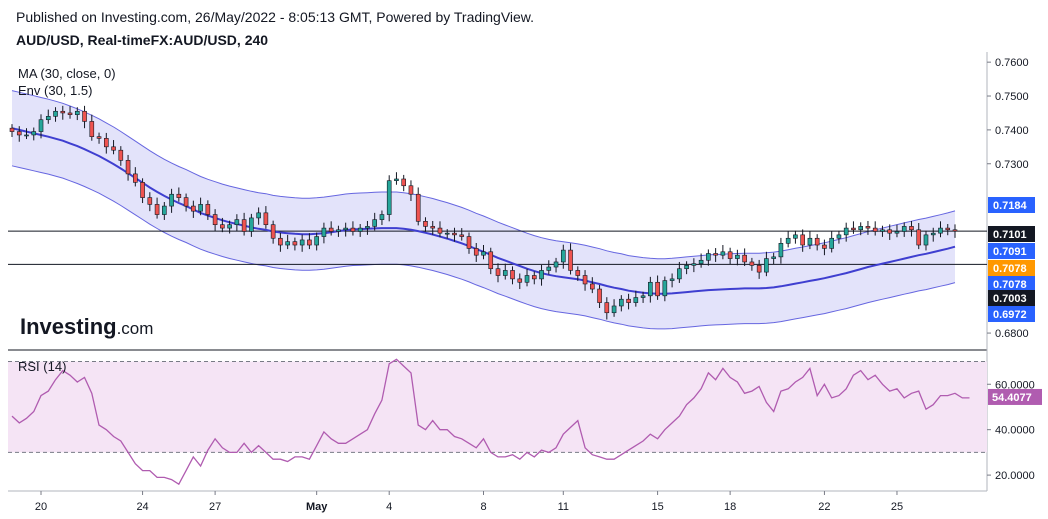 The height and width of the screenshot is (519, 1048). Describe the element at coordinates (1015, 396) in the screenshot. I see `rsi-value-badge: 54.4077` at that location.